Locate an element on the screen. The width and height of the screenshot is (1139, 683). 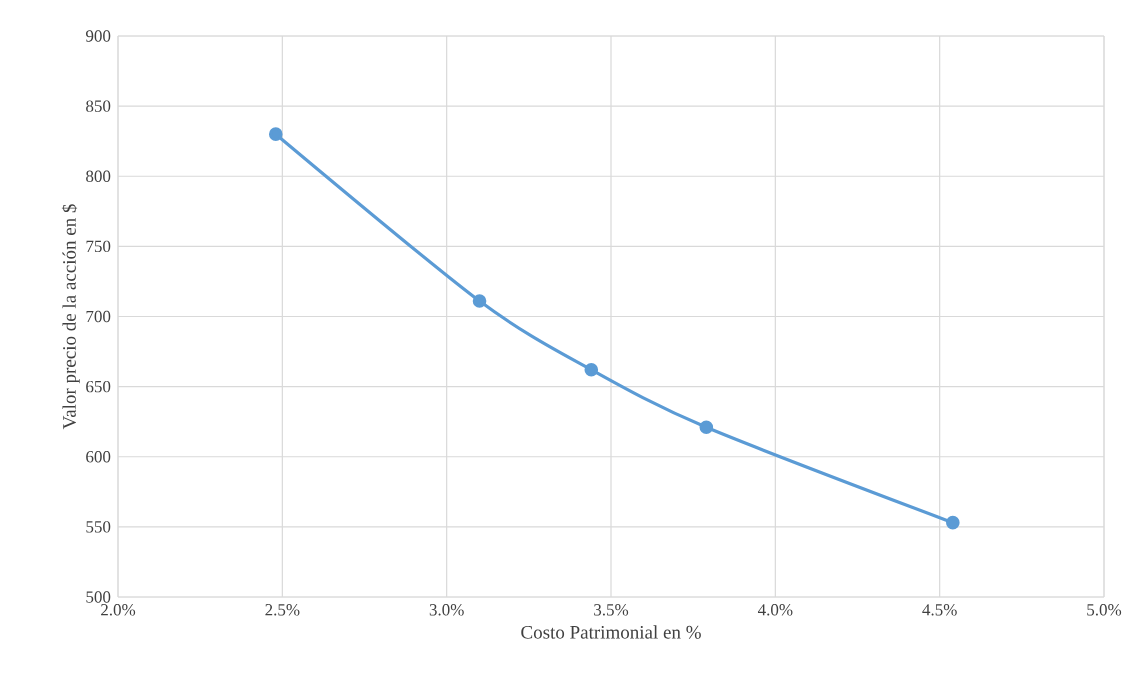
x-tick-label: 4.5% is located at coordinates (939, 610).